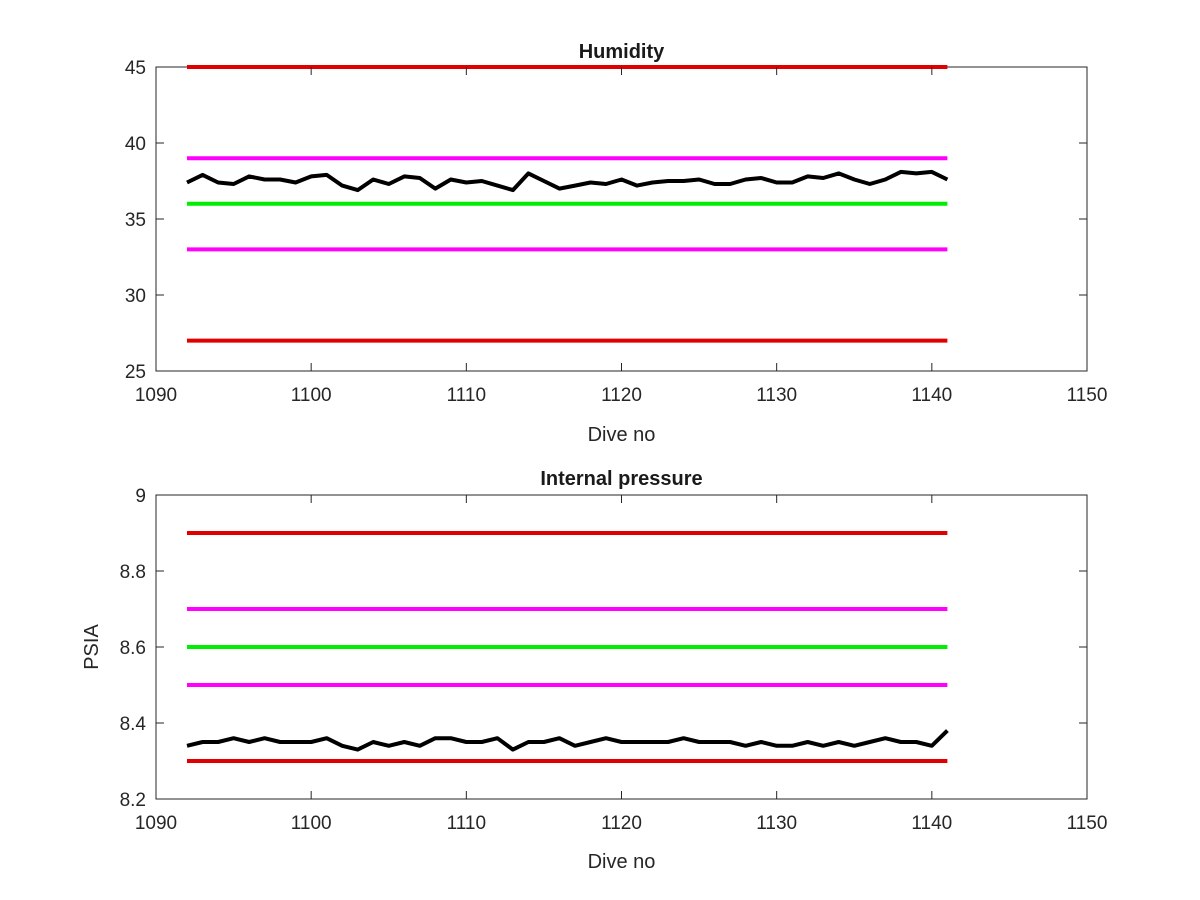 Image resolution: width=1200 pixels, height=900 pixels. Describe the element at coordinates (1087, 823) in the screenshot. I see `pressure-x-tick-label-6: 1150` at that location.